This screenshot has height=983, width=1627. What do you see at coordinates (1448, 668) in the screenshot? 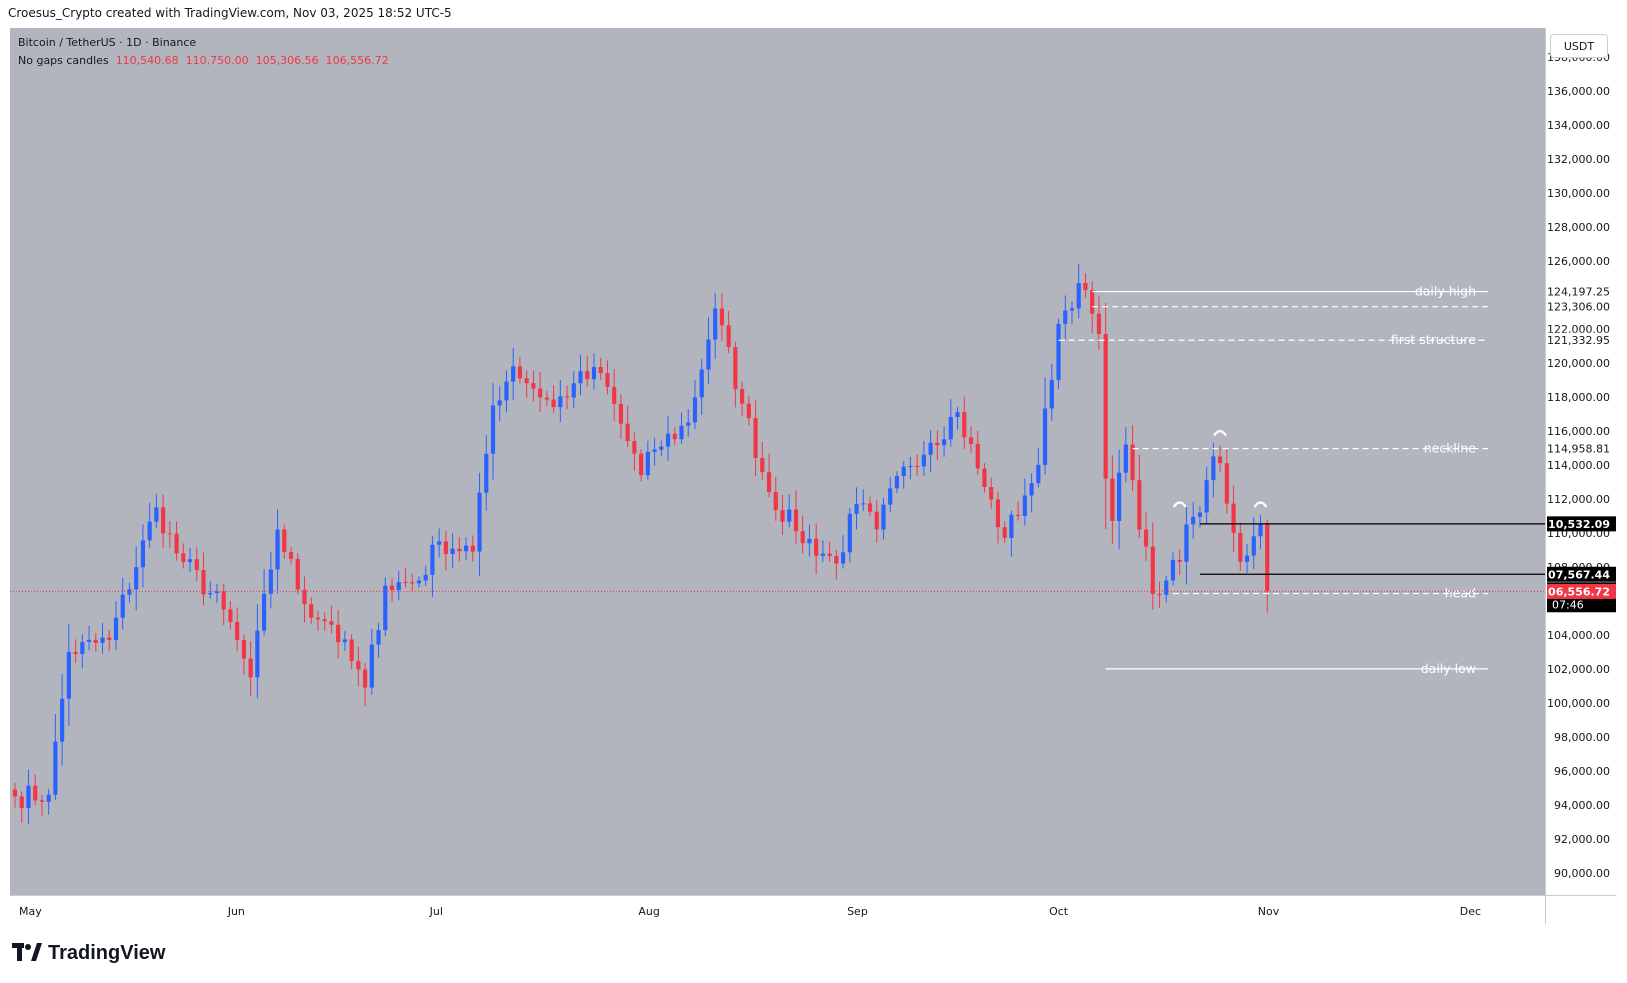
I see `level-label: daily low` at bounding box center [1448, 668].